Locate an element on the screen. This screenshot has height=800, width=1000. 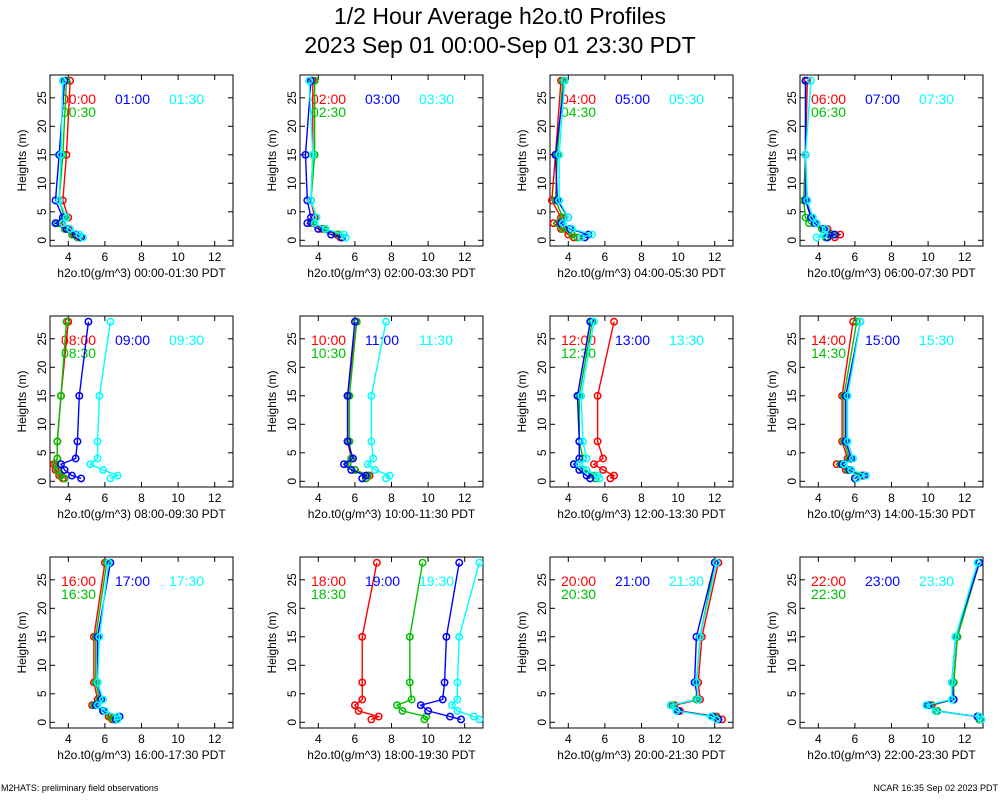
legend-entry: 02:00 is located at coordinates (328, 99).